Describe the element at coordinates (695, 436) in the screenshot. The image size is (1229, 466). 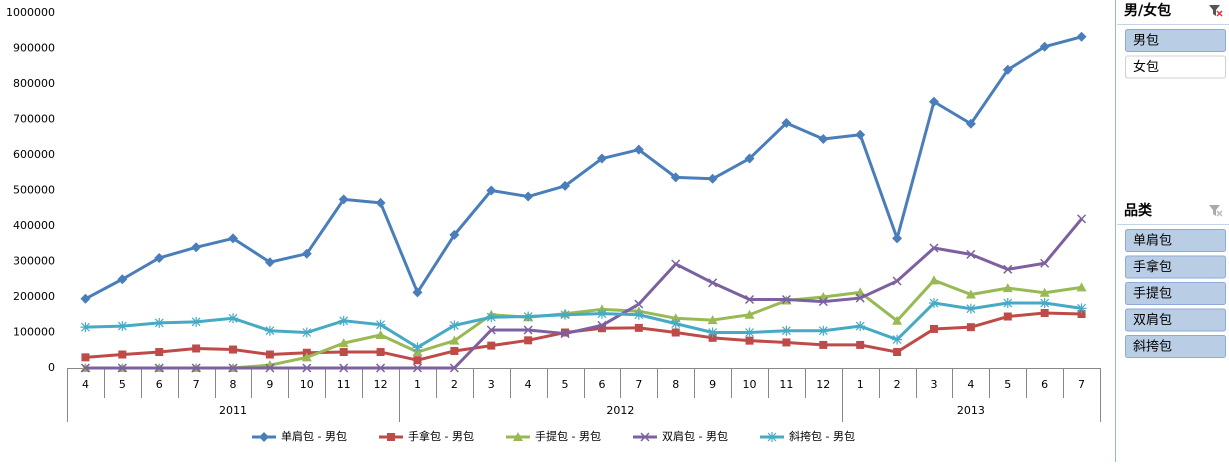
I see `legend-label: 双肩包 - 男包` at that location.